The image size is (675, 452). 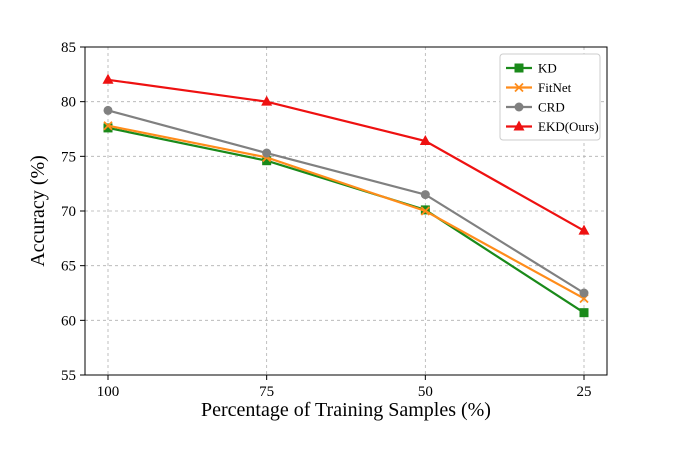 I want to click on legend-box, so click(x=550, y=97).